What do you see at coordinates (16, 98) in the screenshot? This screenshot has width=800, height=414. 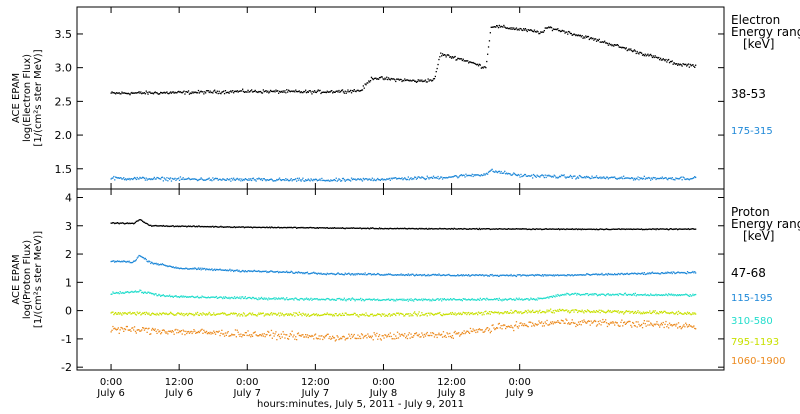 I see `electron-y-axis-label: ACE EPAM` at bounding box center [16, 98].